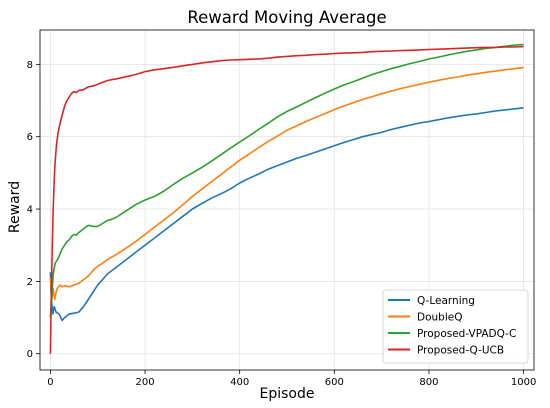 Image resolution: width=550 pixels, height=408 pixels. What do you see at coordinates (446, 301) in the screenshot?
I see `legend-label: Q-Learning` at bounding box center [446, 301].